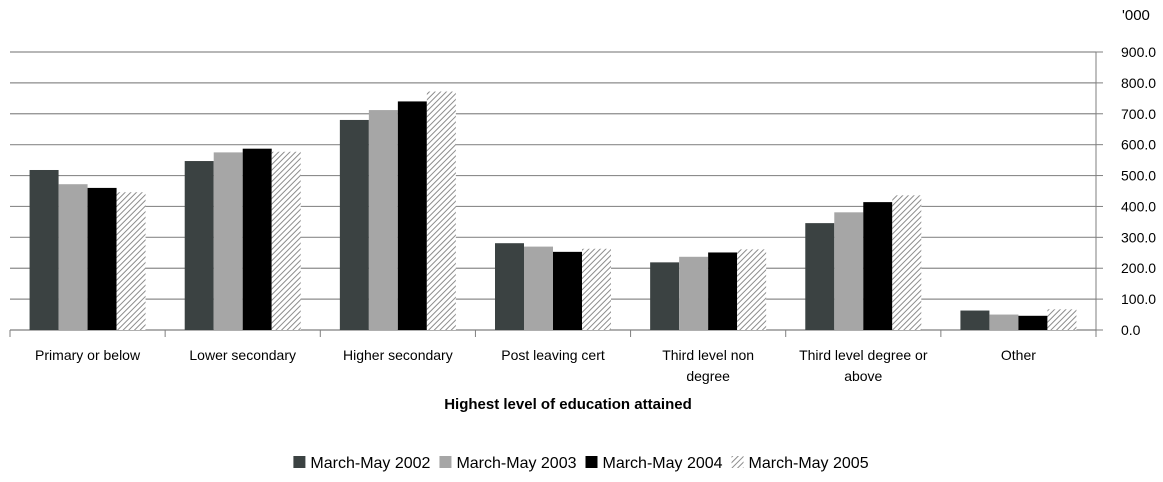 This screenshot has width=1163, height=482. What do you see at coordinates (398, 355) in the screenshot?
I see `x-category-label: Higher secondary` at bounding box center [398, 355].